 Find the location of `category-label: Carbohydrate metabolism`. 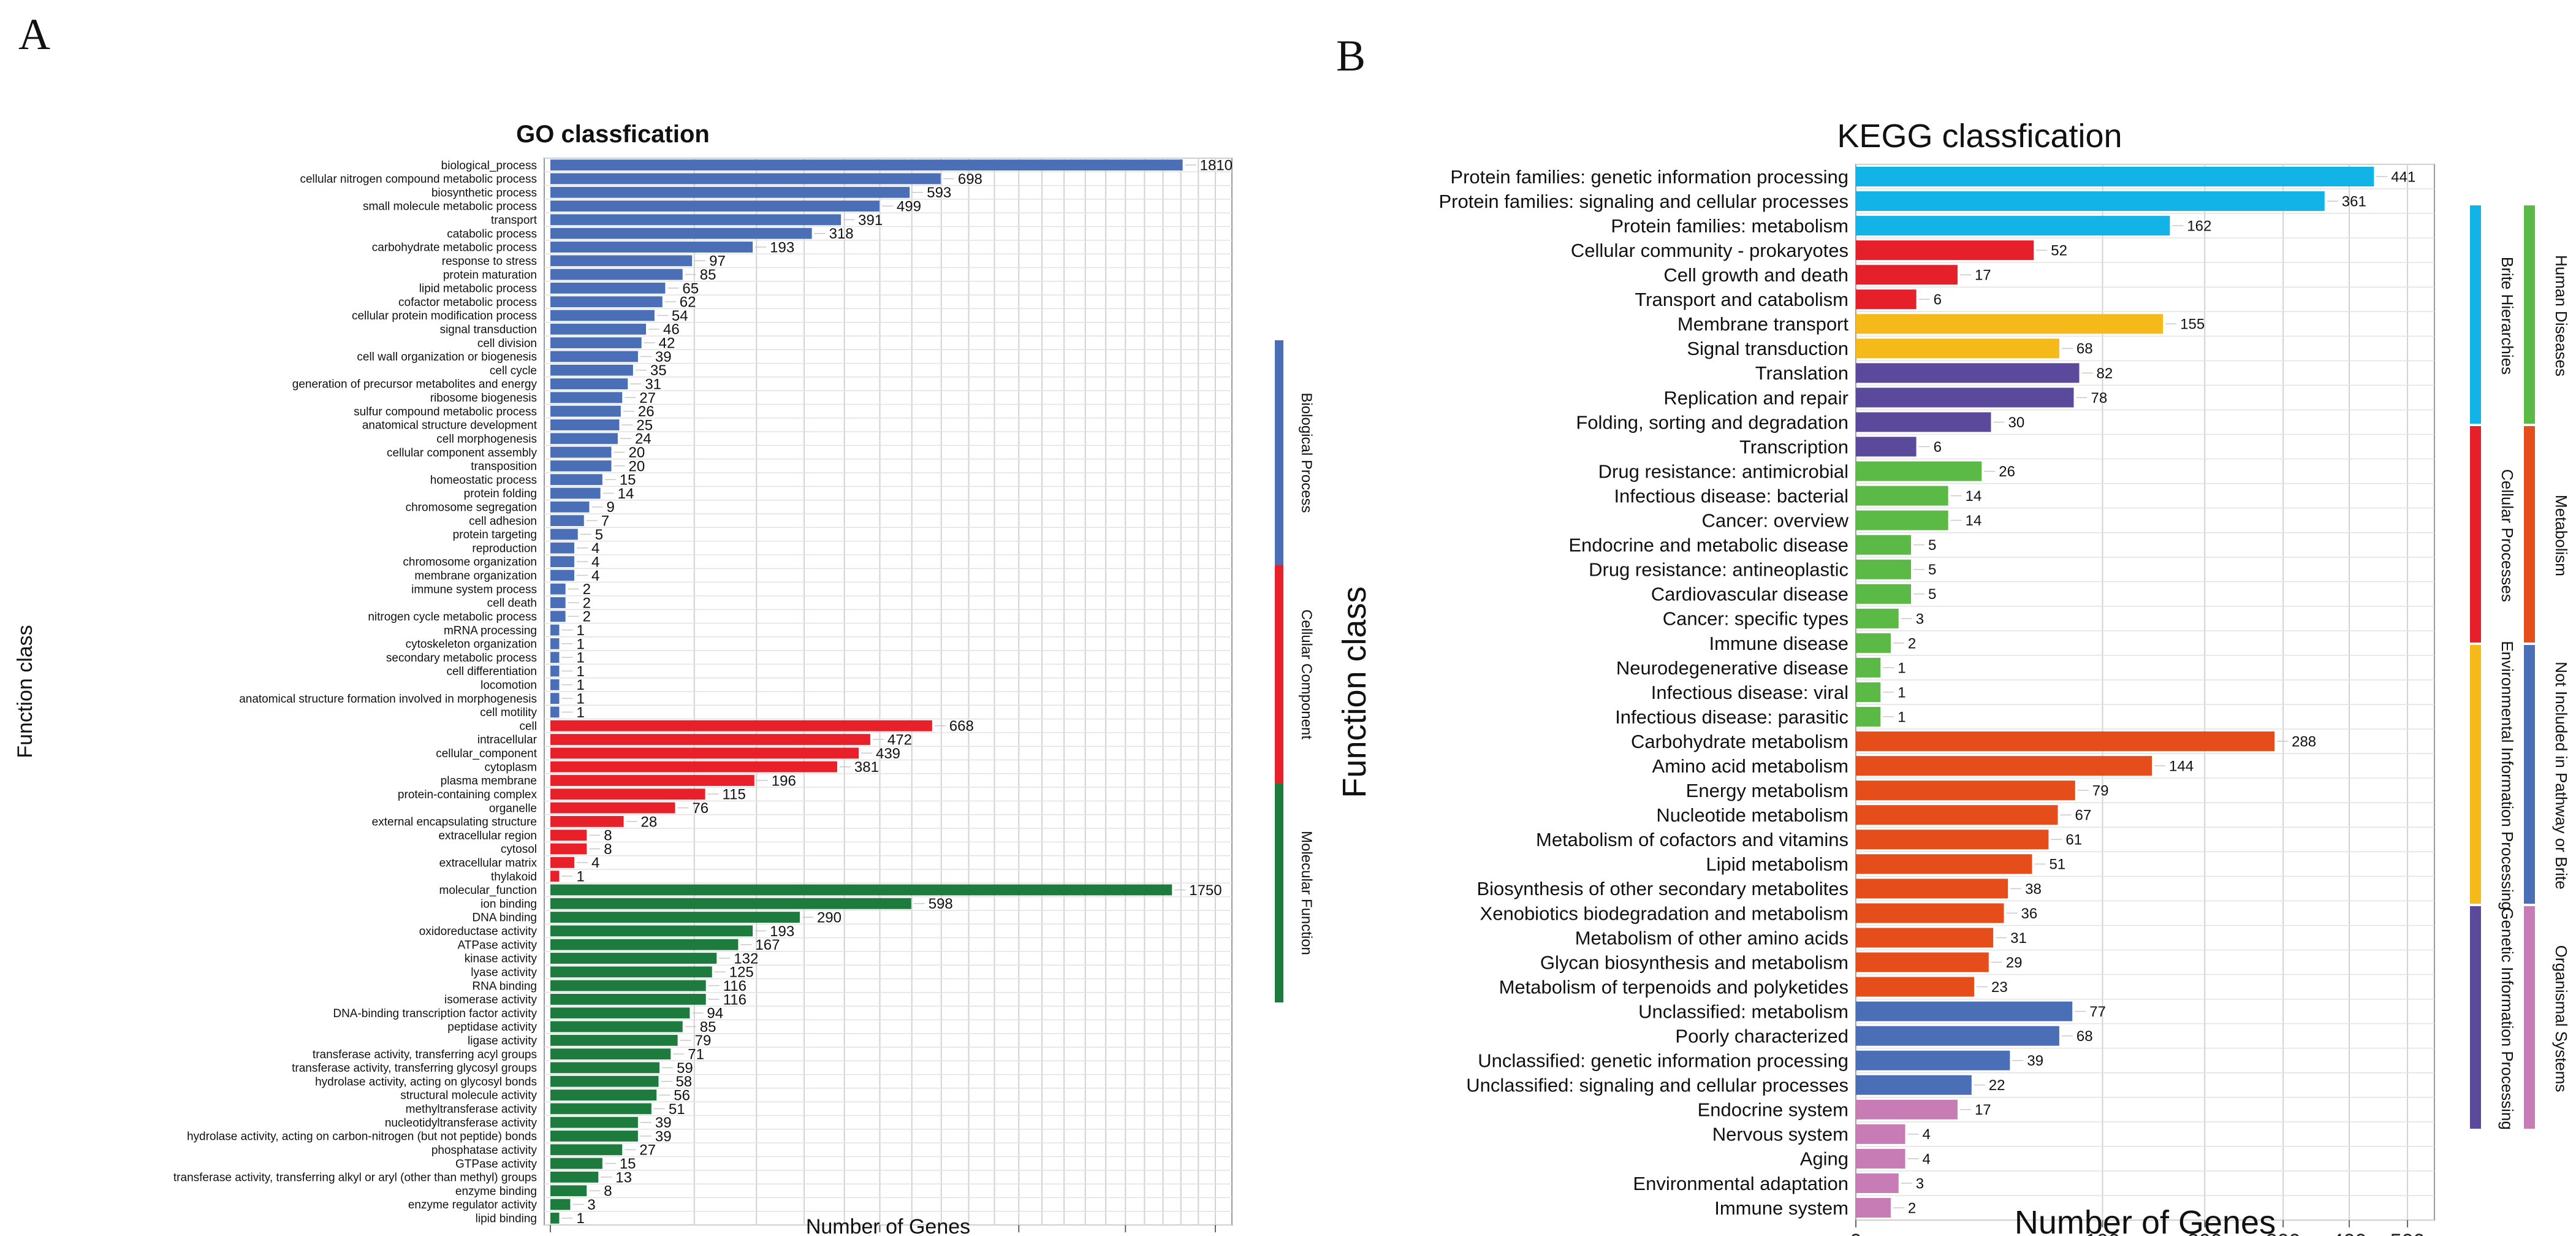

category-label: Carbohydrate metabolism is located at coordinates (1739, 742).